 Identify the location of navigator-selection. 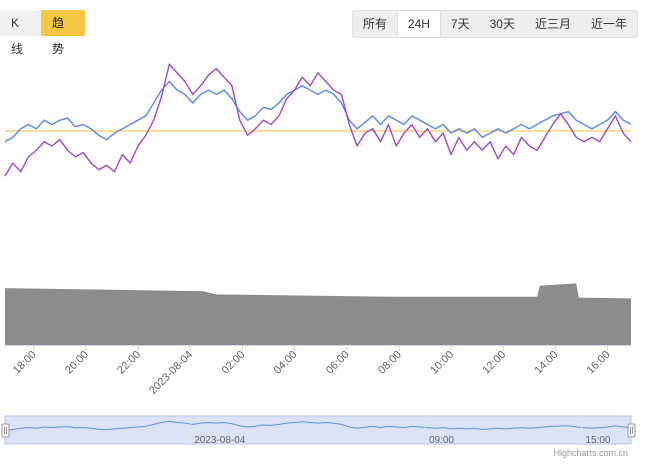
(318, 430).